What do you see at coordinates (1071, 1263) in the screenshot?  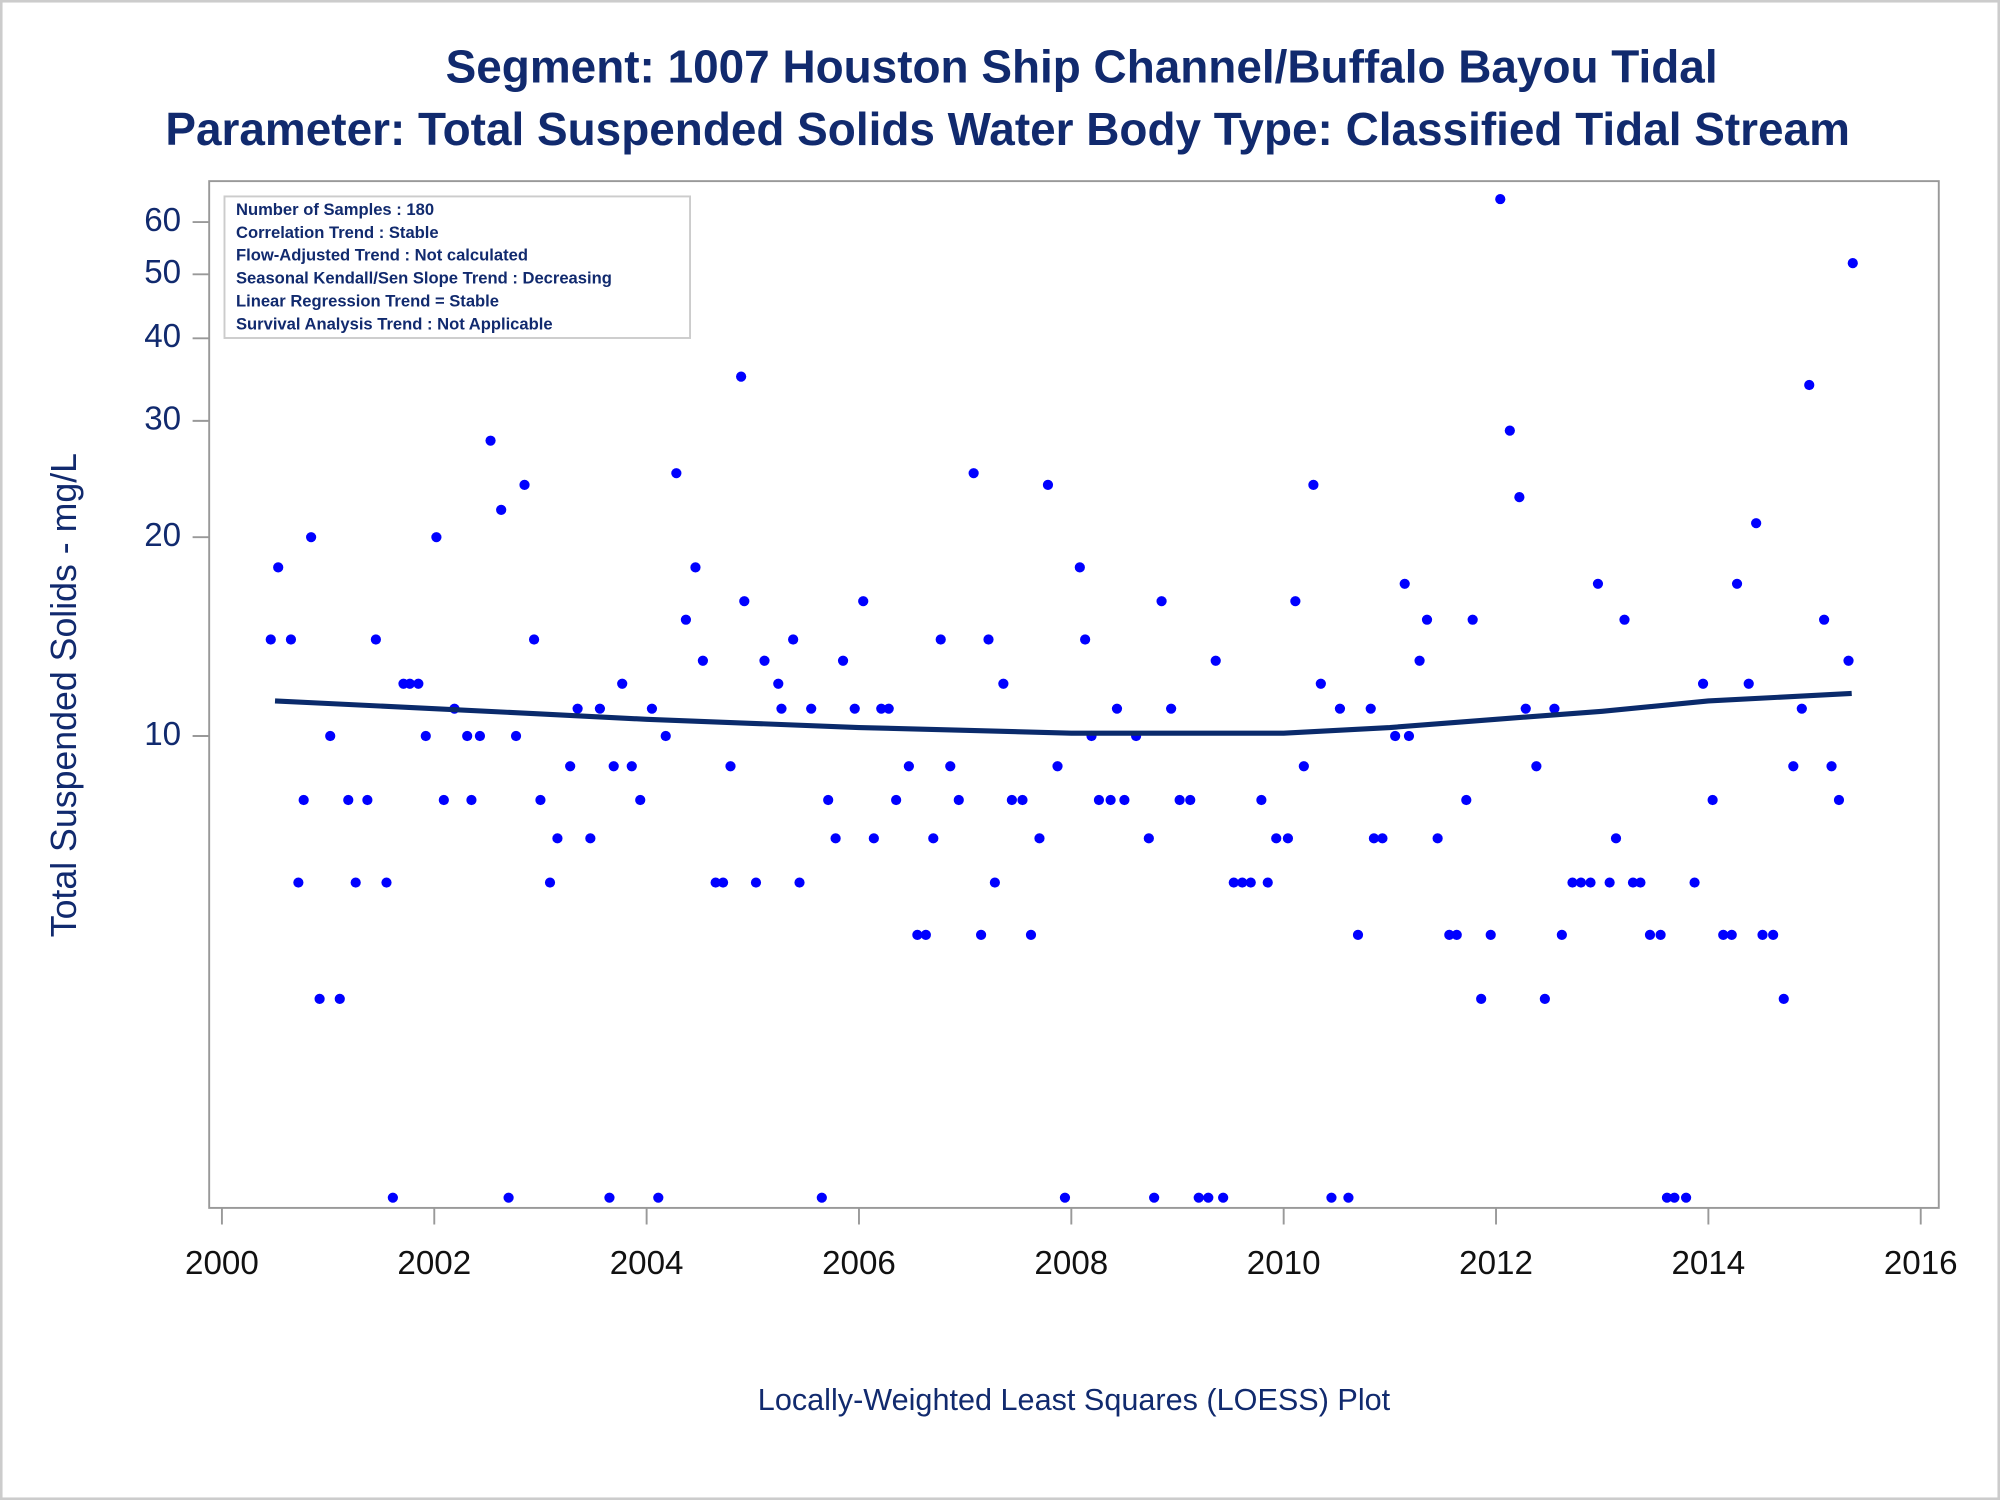 I see `x-tick-label: 2008` at bounding box center [1071, 1263].